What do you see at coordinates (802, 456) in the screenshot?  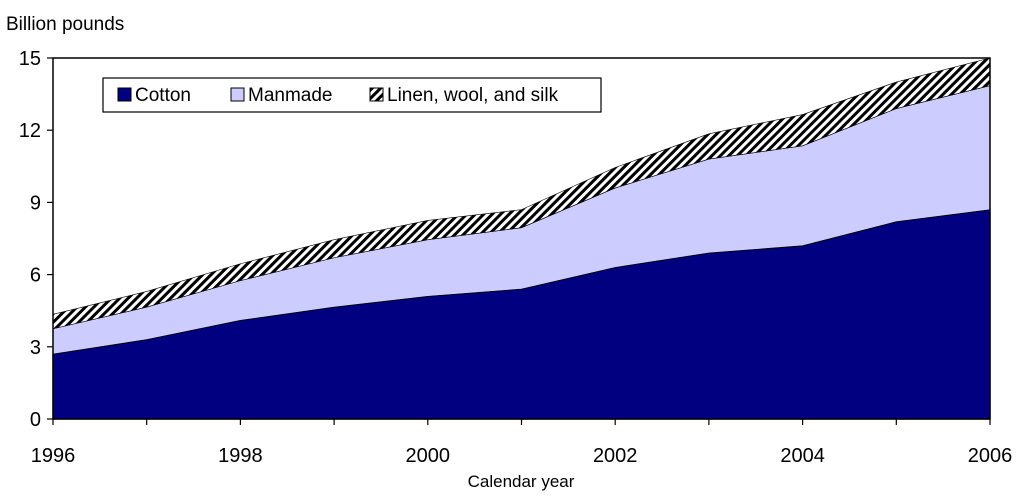 I see `x-tick-label: 2004` at bounding box center [802, 456].